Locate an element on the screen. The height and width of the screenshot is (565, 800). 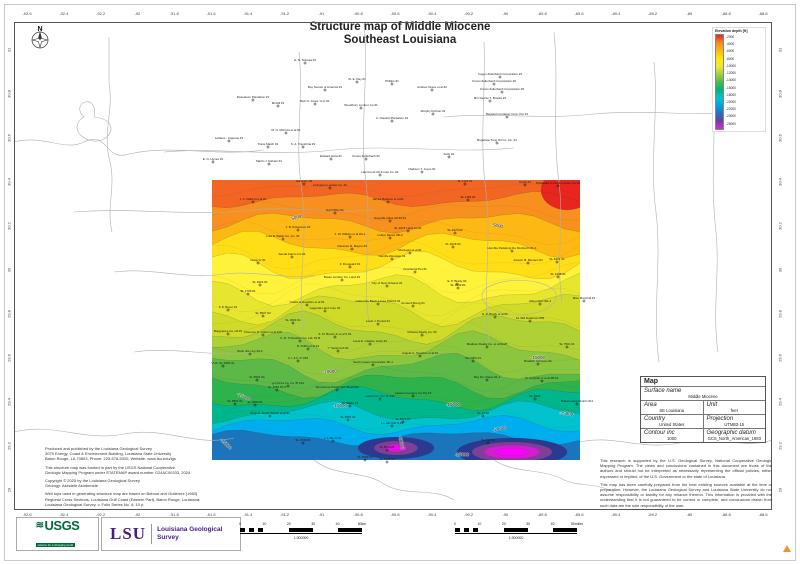
well-label: g.A Terra Co. Inc 'B' #12 is located at coordinates (288, 383).